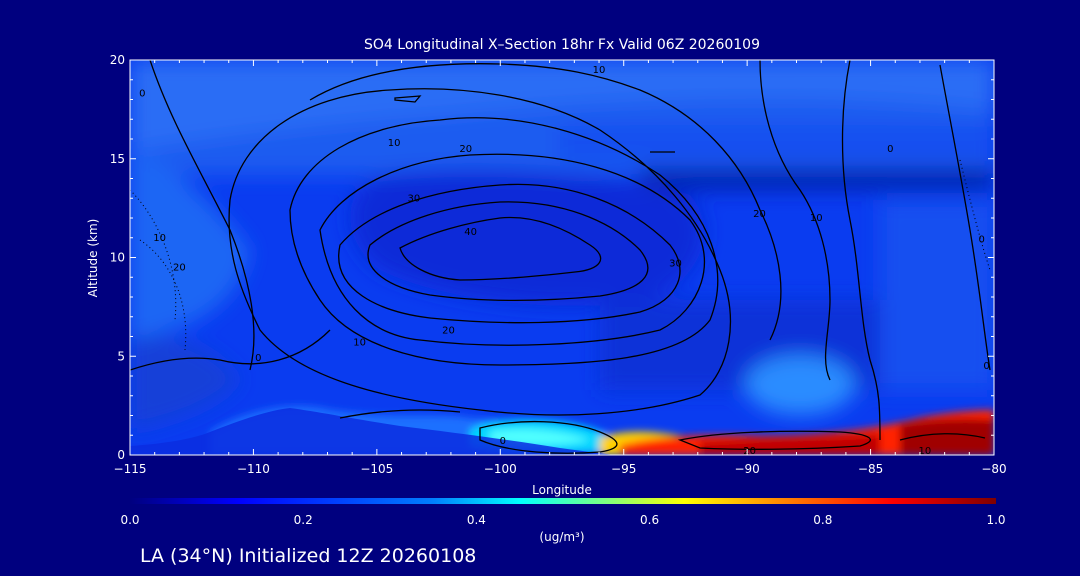 The image size is (1080, 576). What do you see at coordinates (500, 469) in the screenshot?
I see `x-tick-label: −100` at bounding box center [500, 469].